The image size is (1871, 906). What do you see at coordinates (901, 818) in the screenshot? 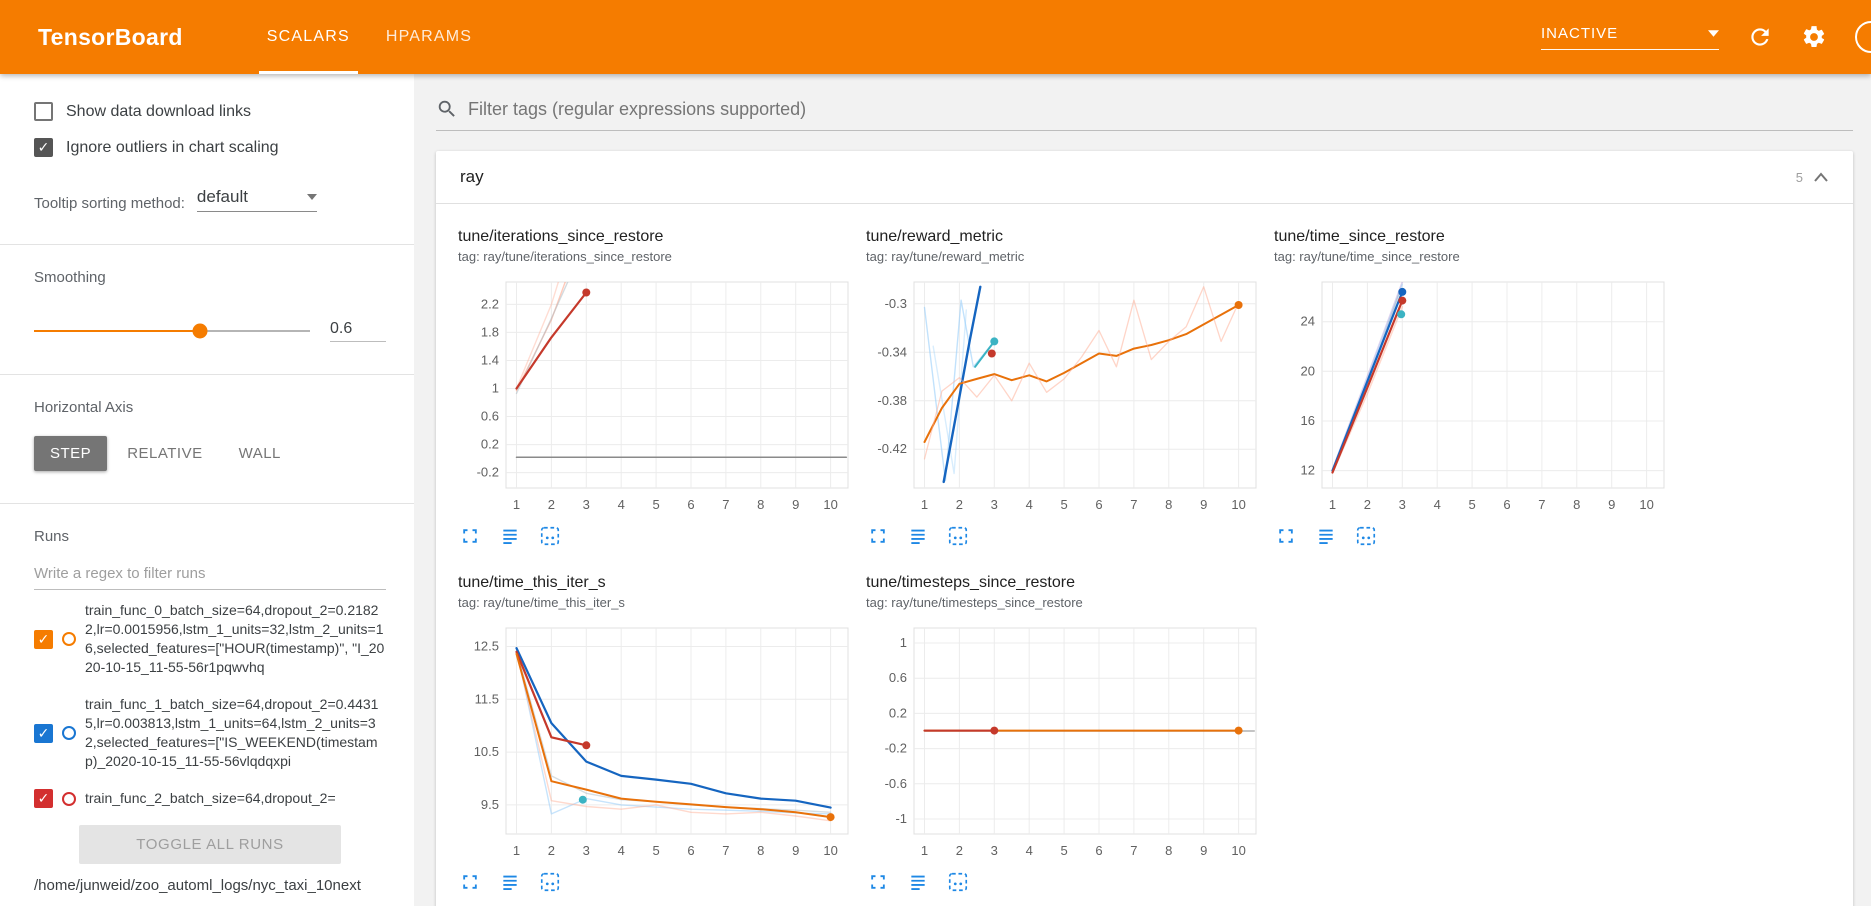
I see `svg-text: -1` at bounding box center [901, 818].